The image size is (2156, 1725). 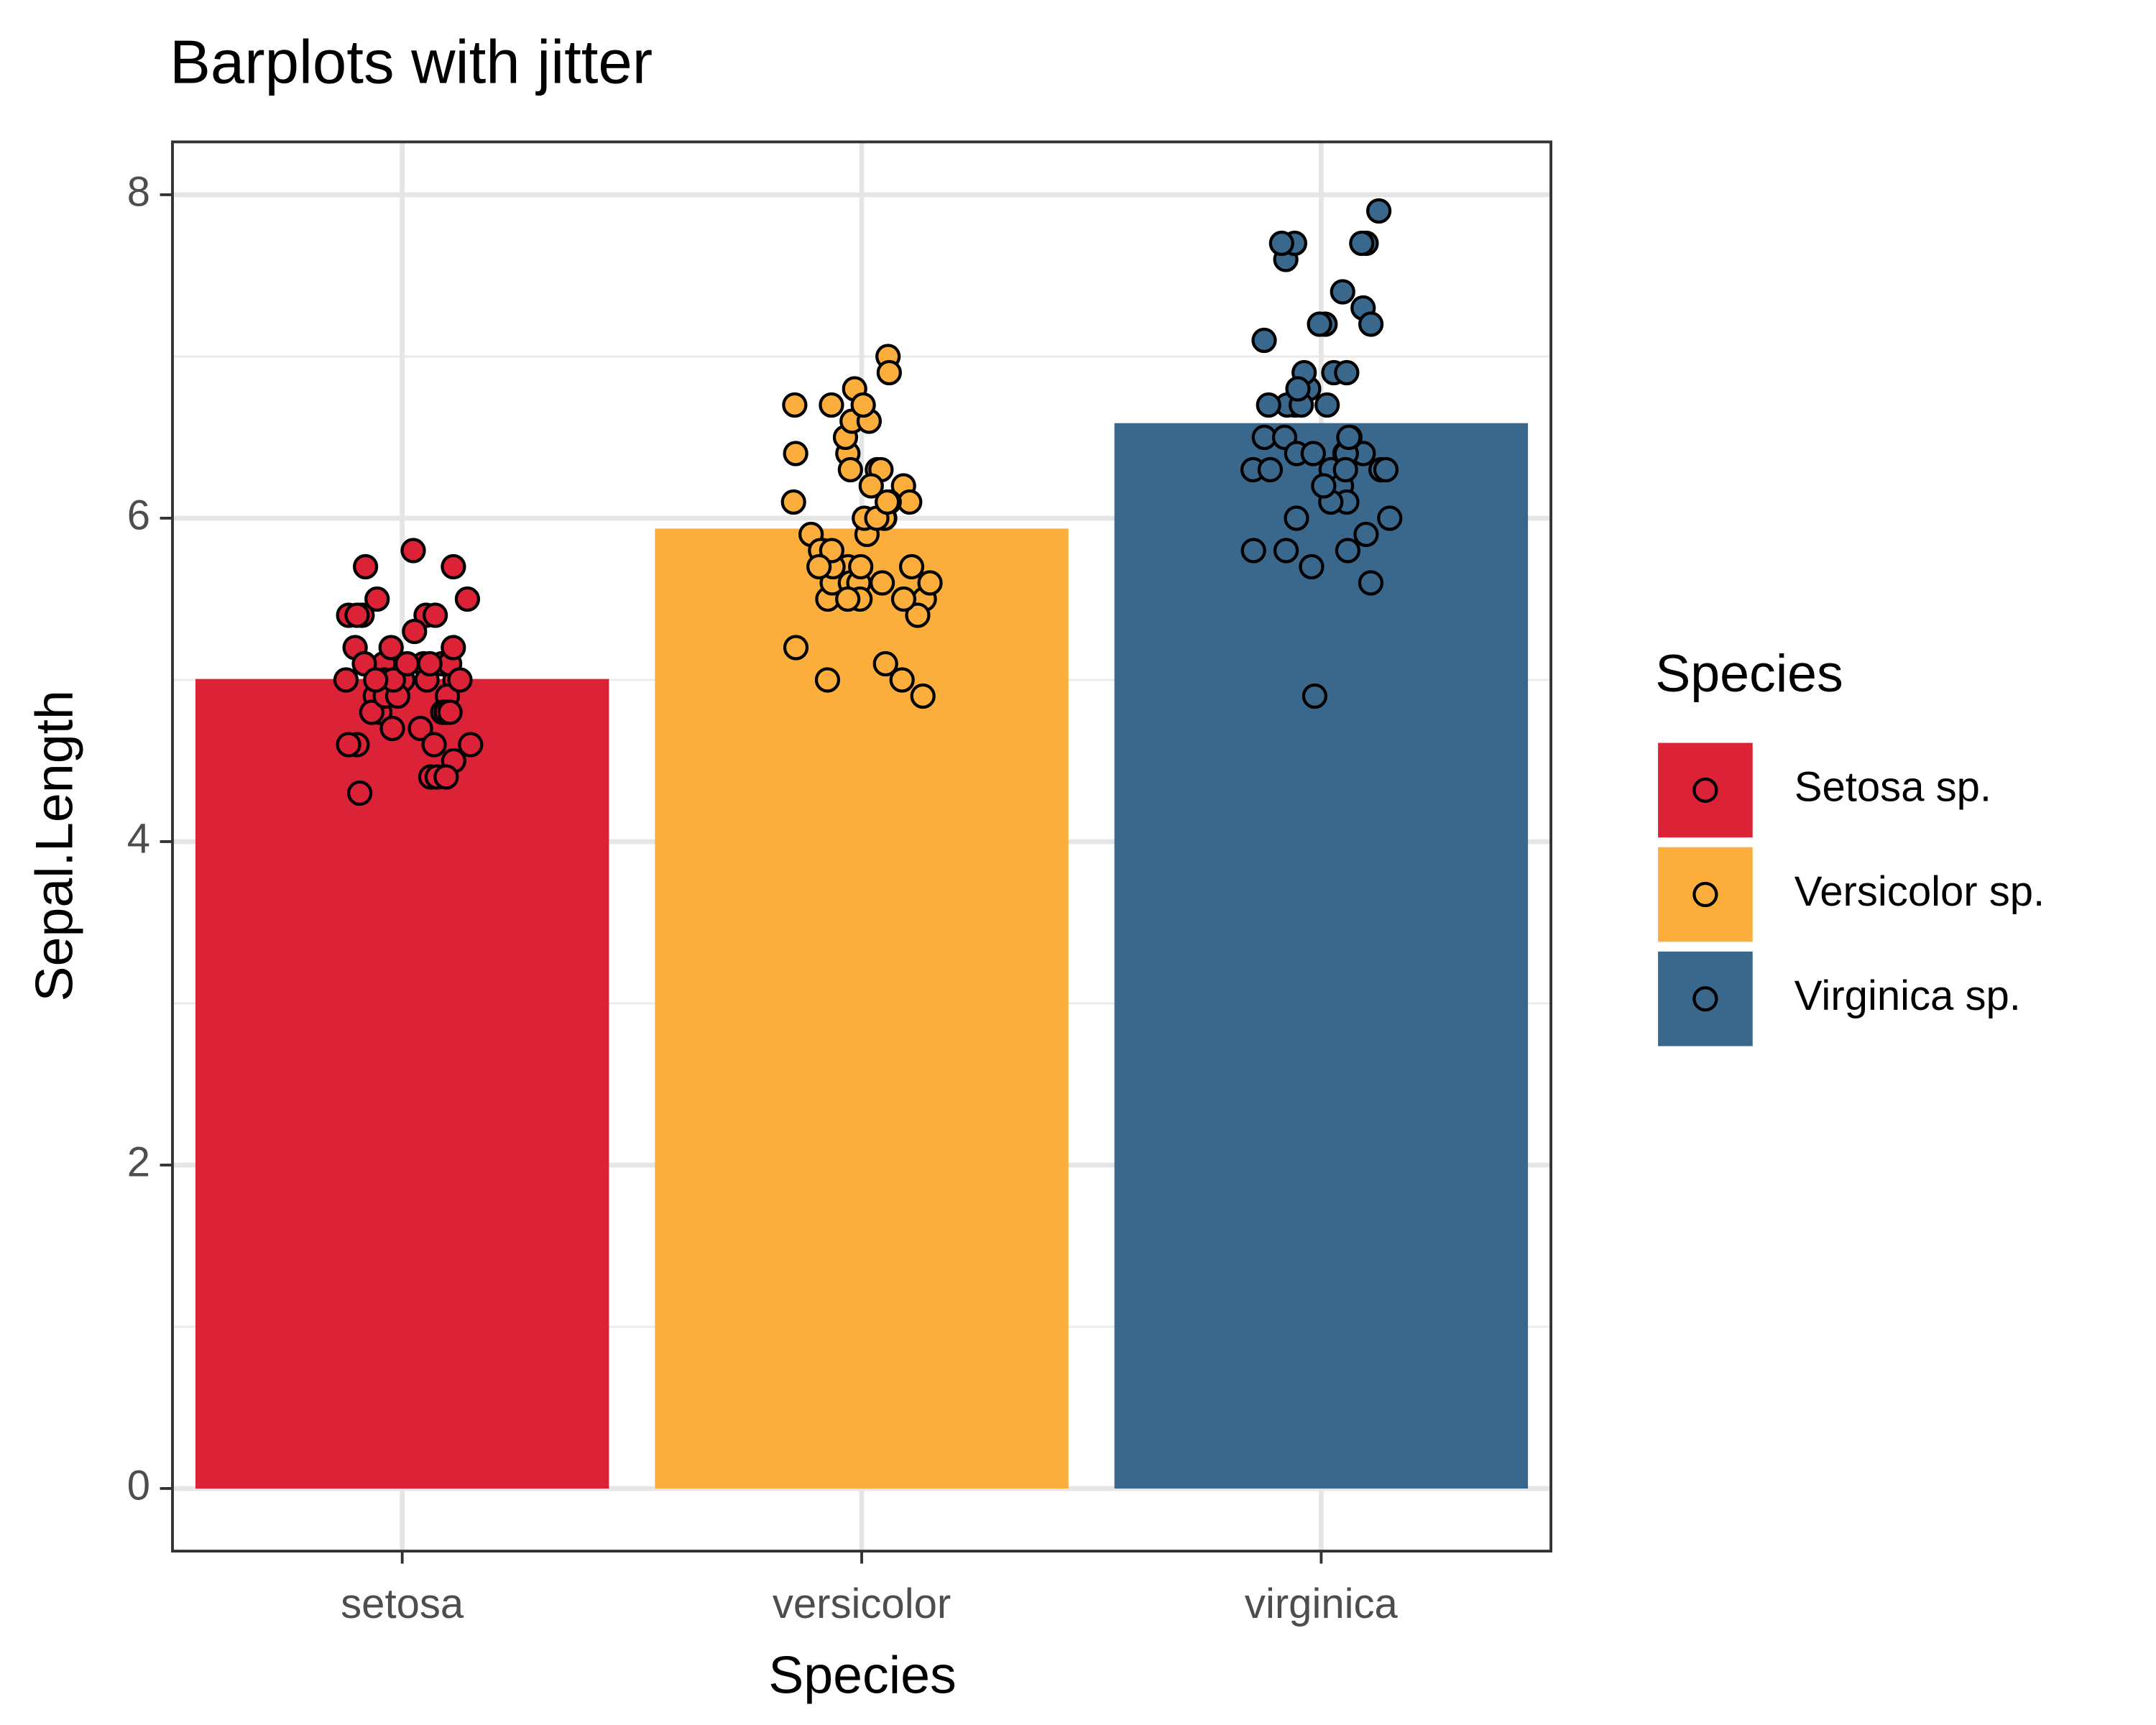 I want to click on legend-label: Versicolor sp., so click(x=1920, y=891).